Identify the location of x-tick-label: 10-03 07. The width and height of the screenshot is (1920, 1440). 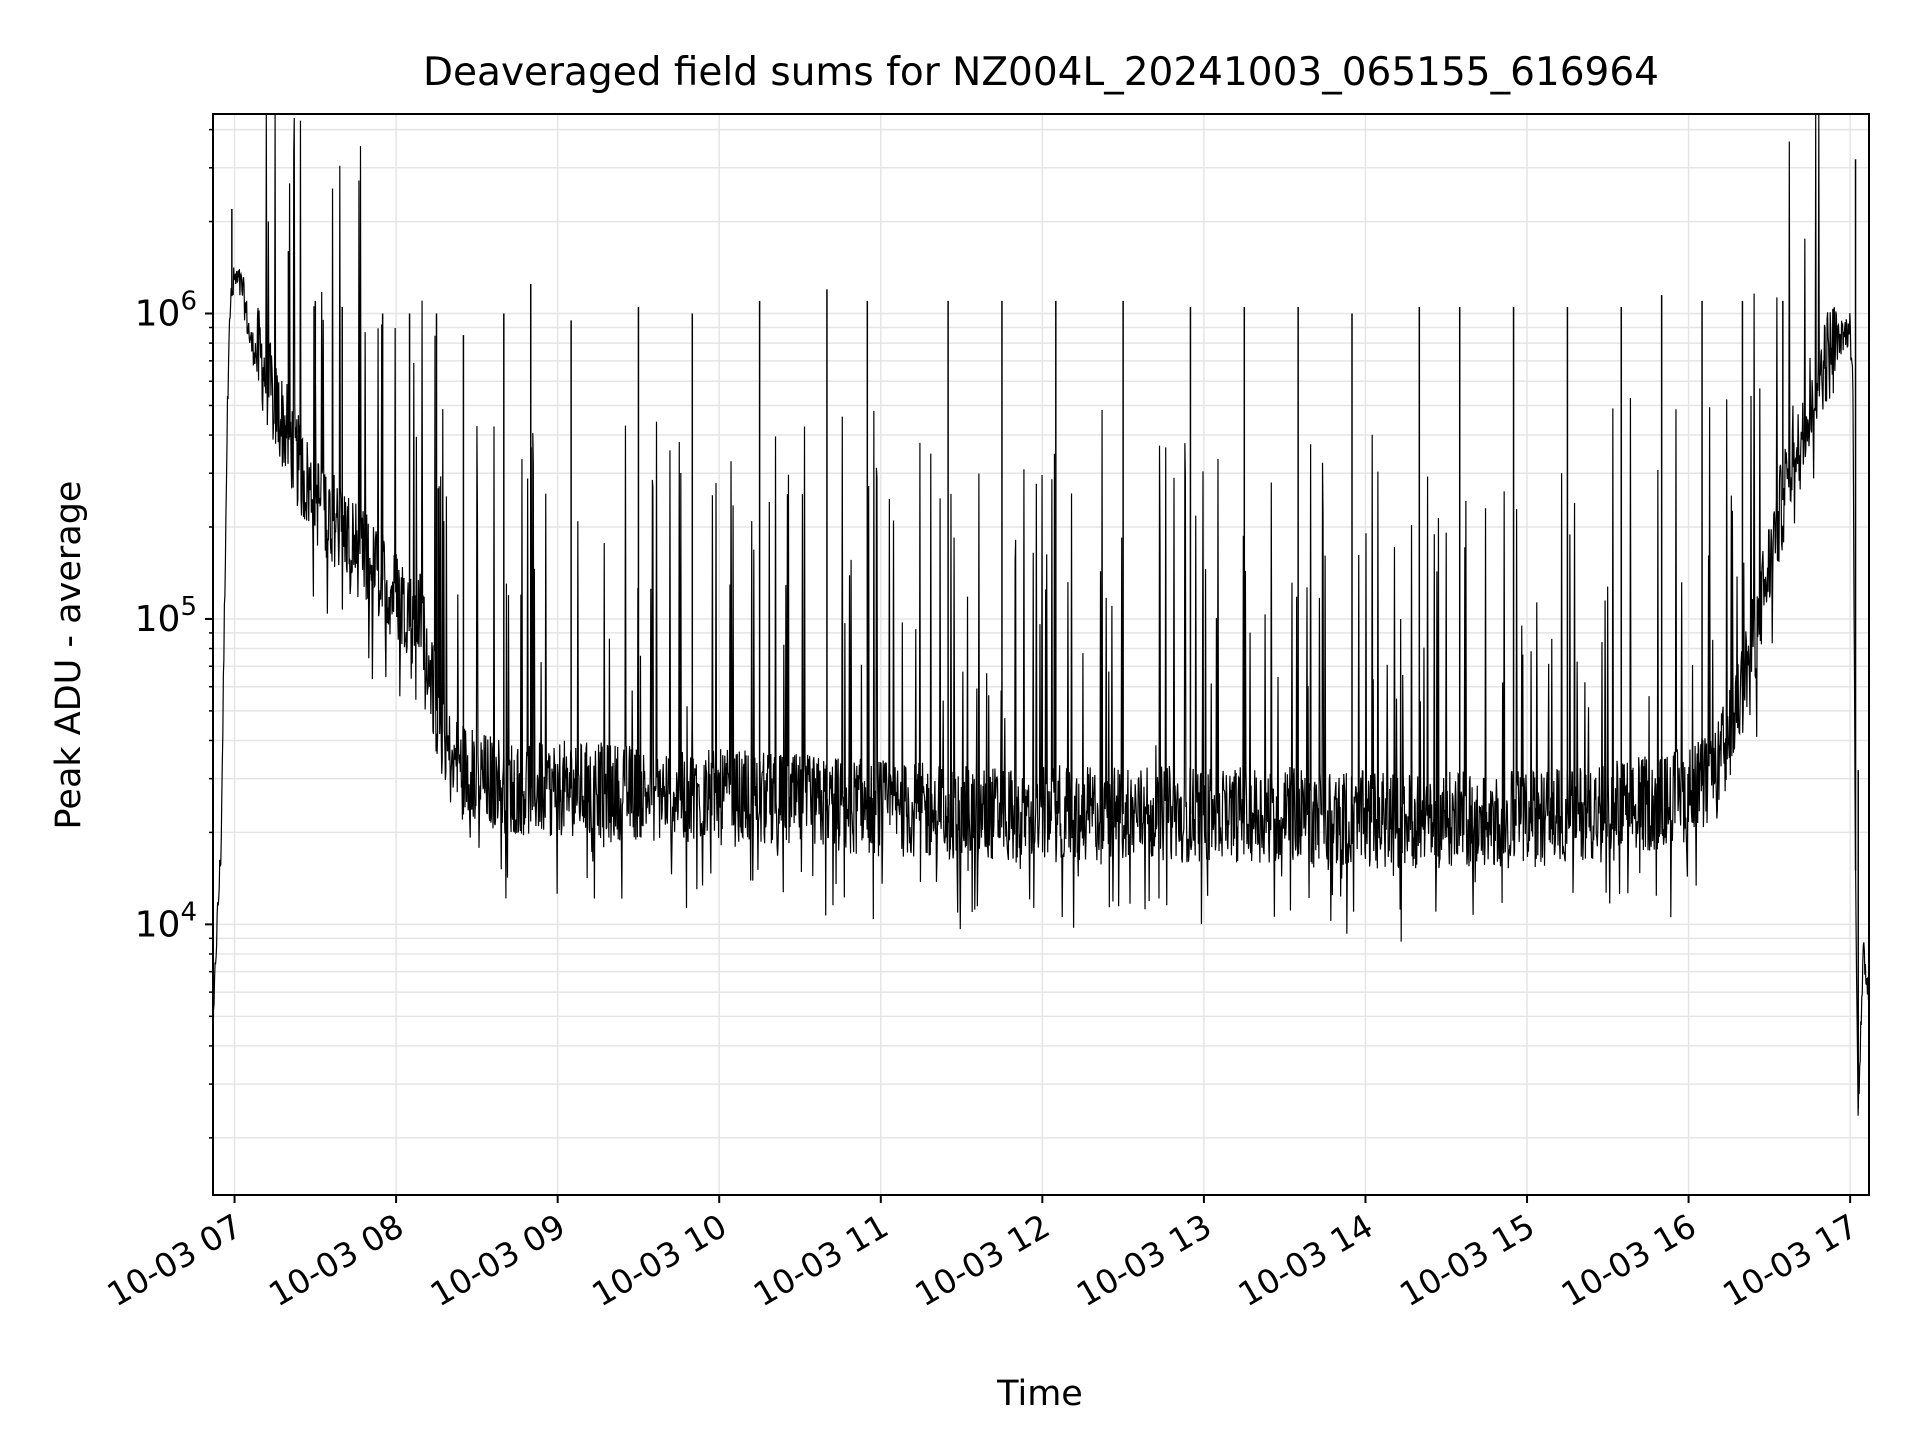
(175, 1260).